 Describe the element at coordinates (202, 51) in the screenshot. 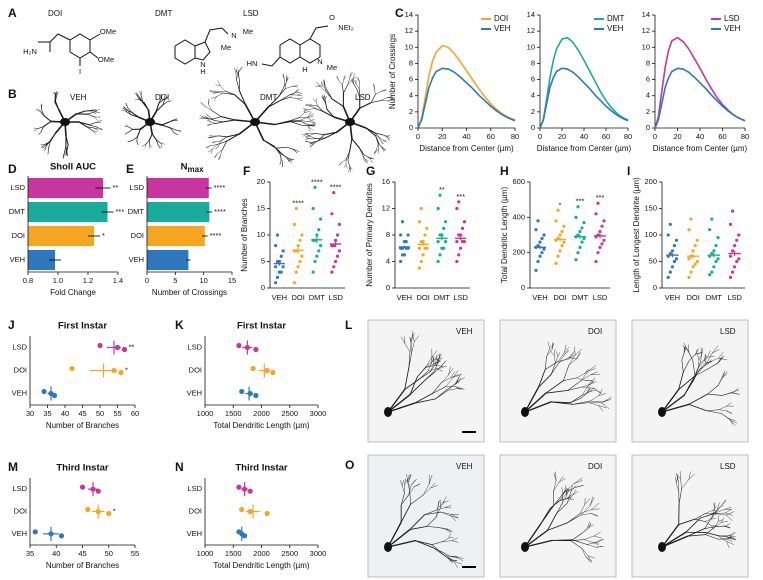

I see `dmt-ring` at that location.